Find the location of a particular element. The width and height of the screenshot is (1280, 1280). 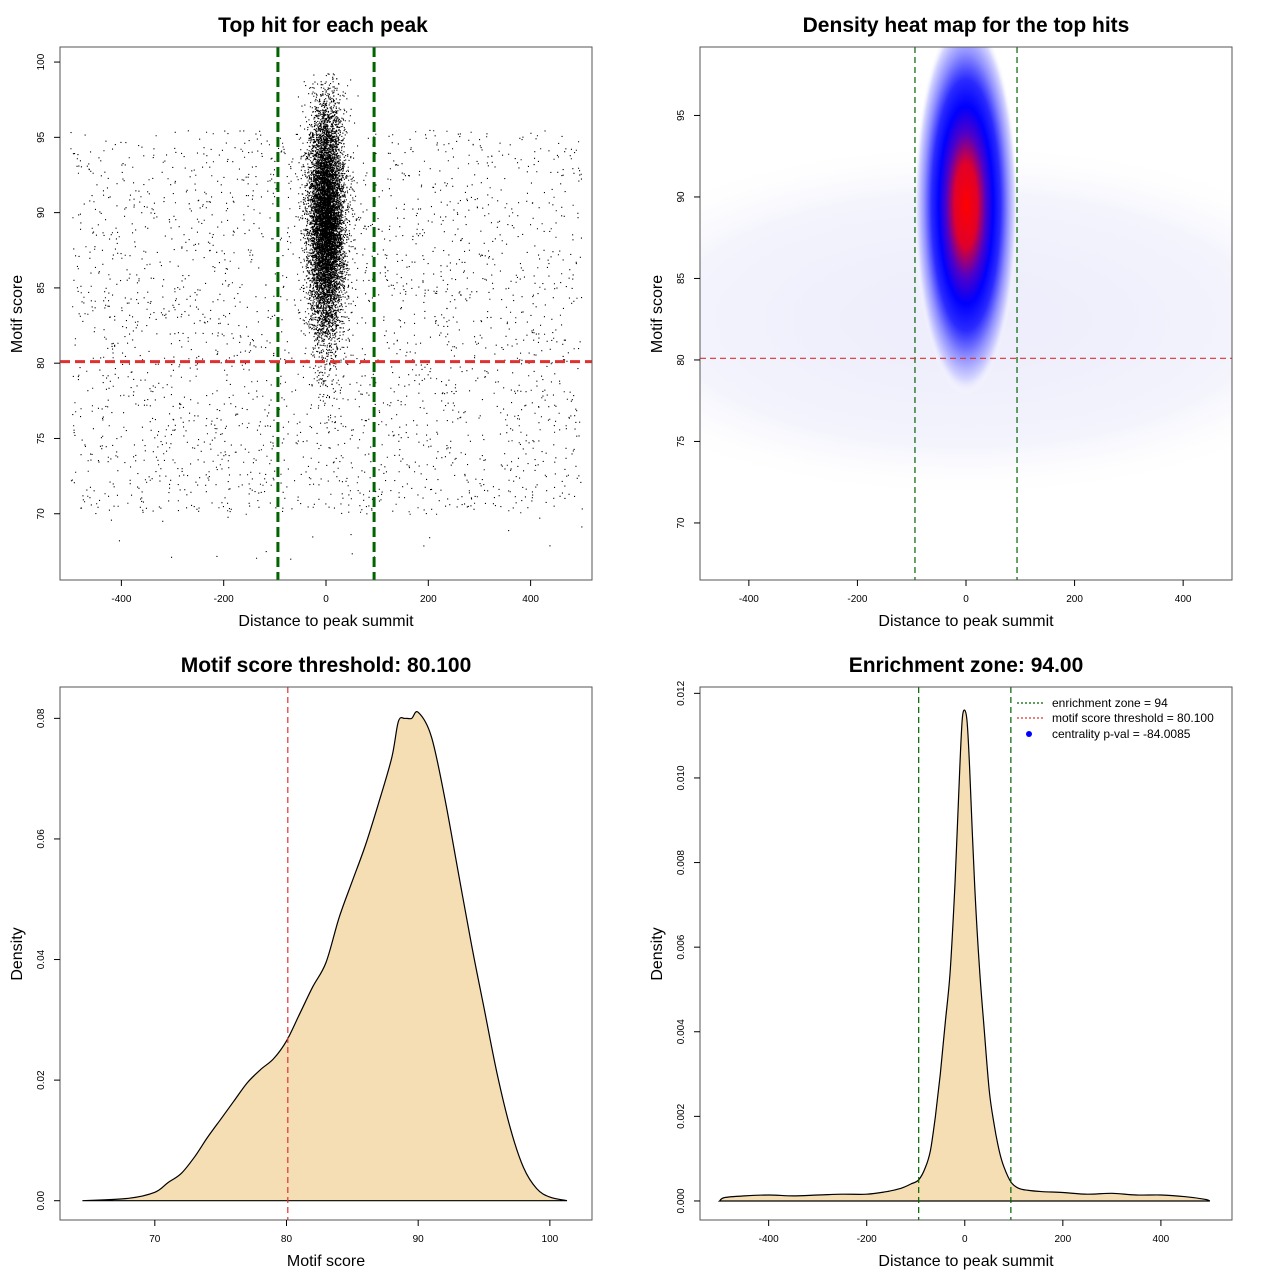

score-density-x-tick-label: 90 is located at coordinates (419, 1239).